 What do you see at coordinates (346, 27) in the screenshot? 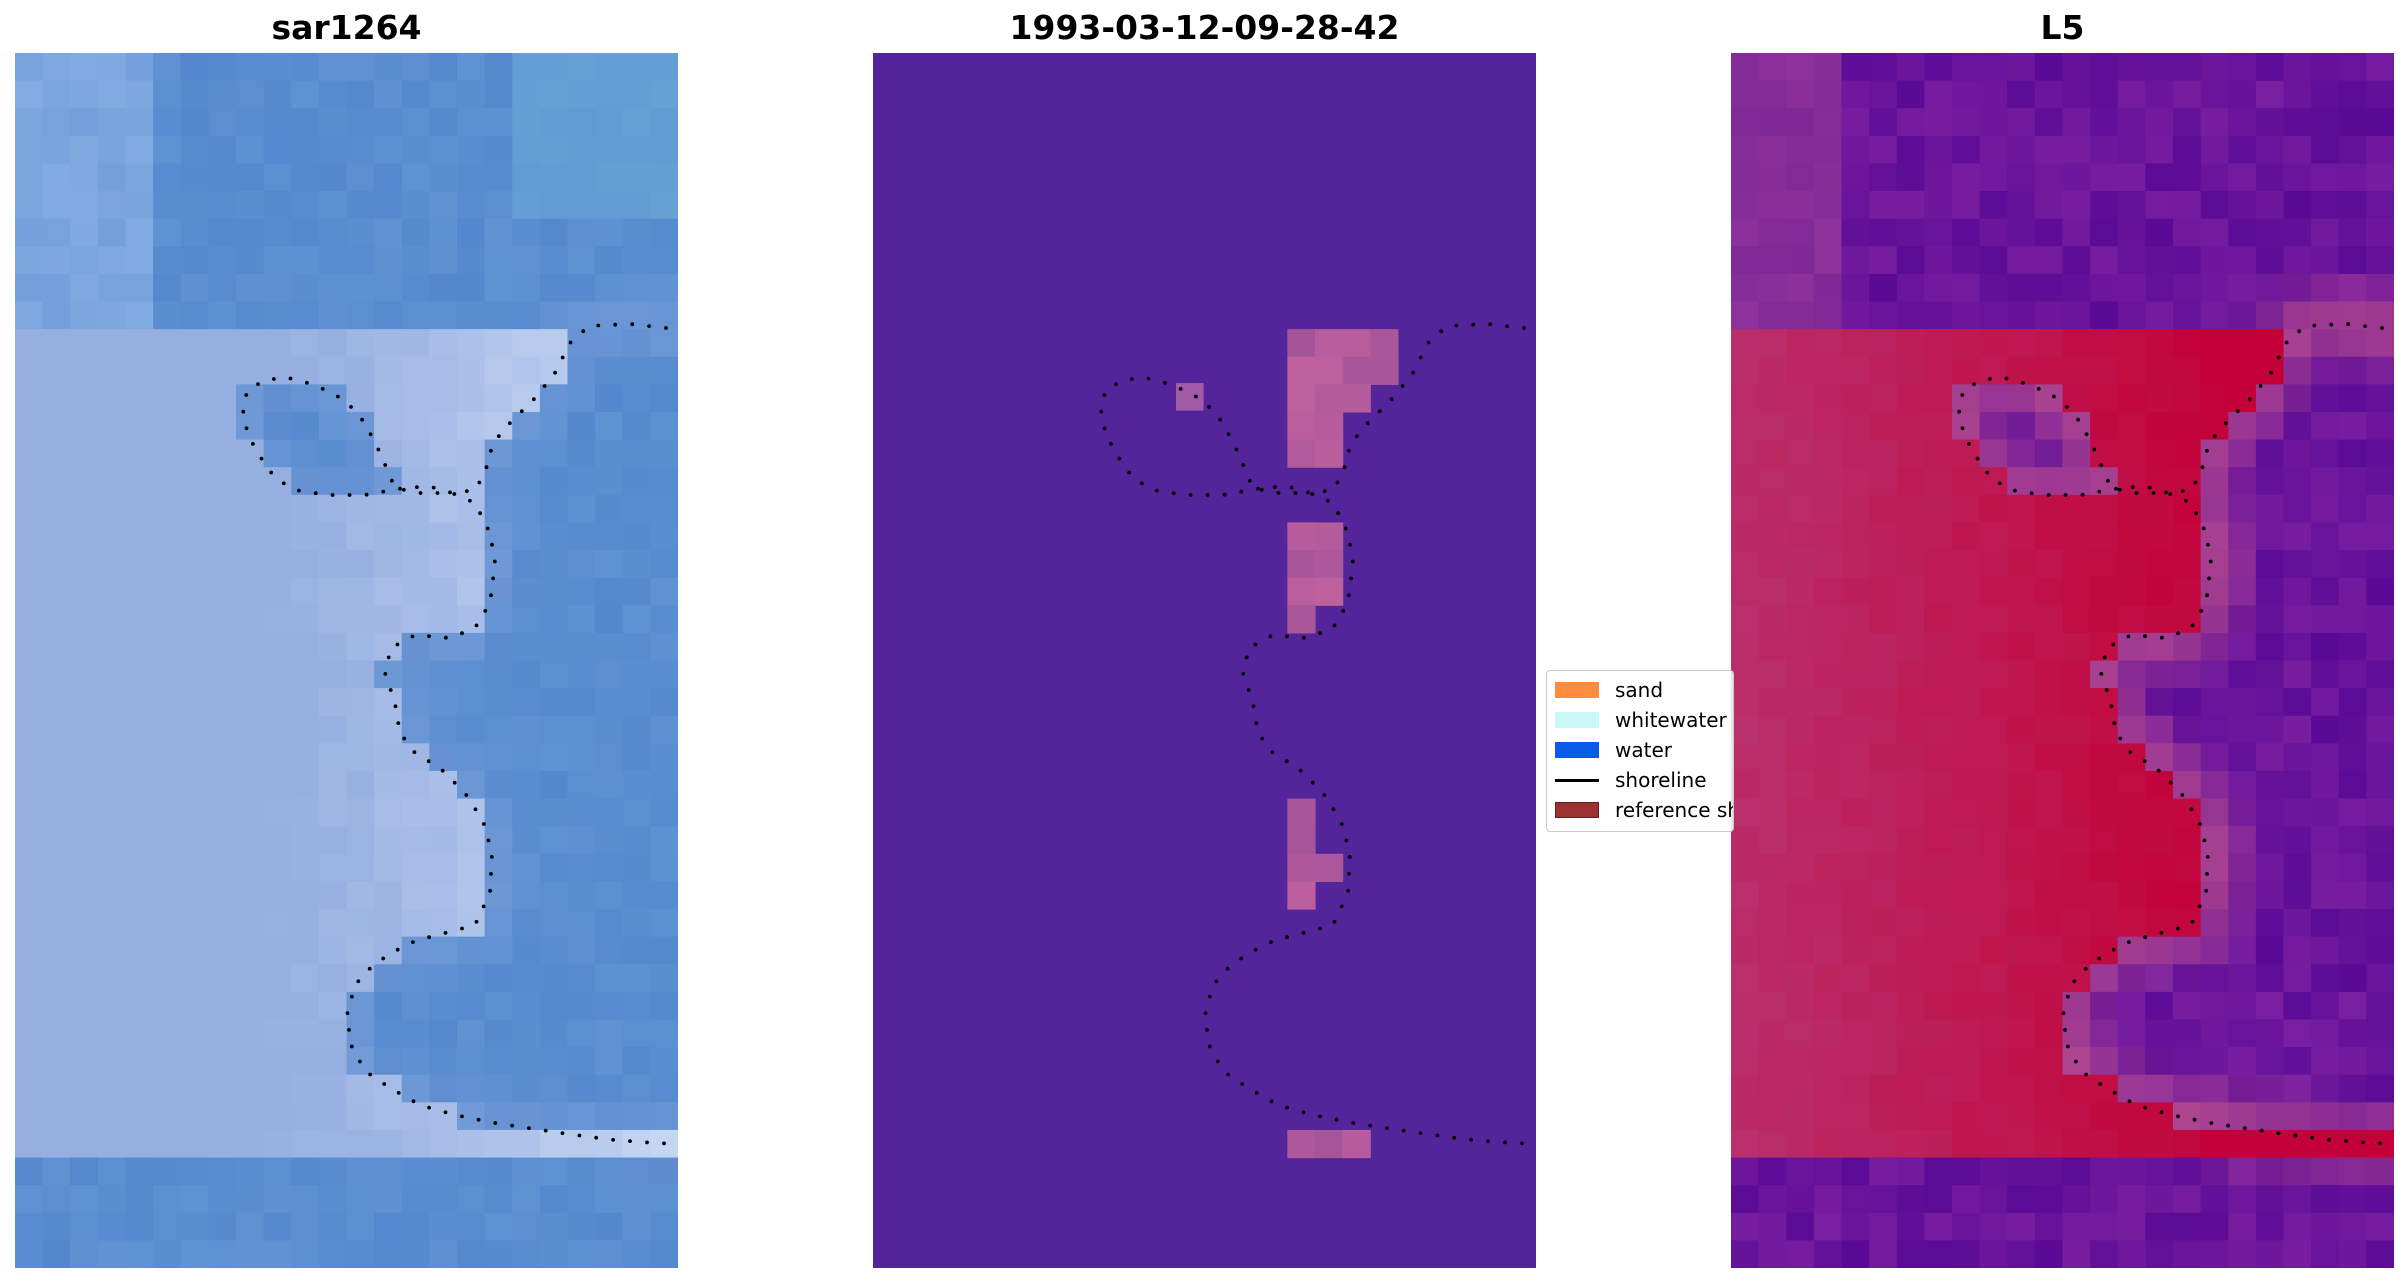
I see `panel-title-rgb: sar1264` at bounding box center [346, 27].